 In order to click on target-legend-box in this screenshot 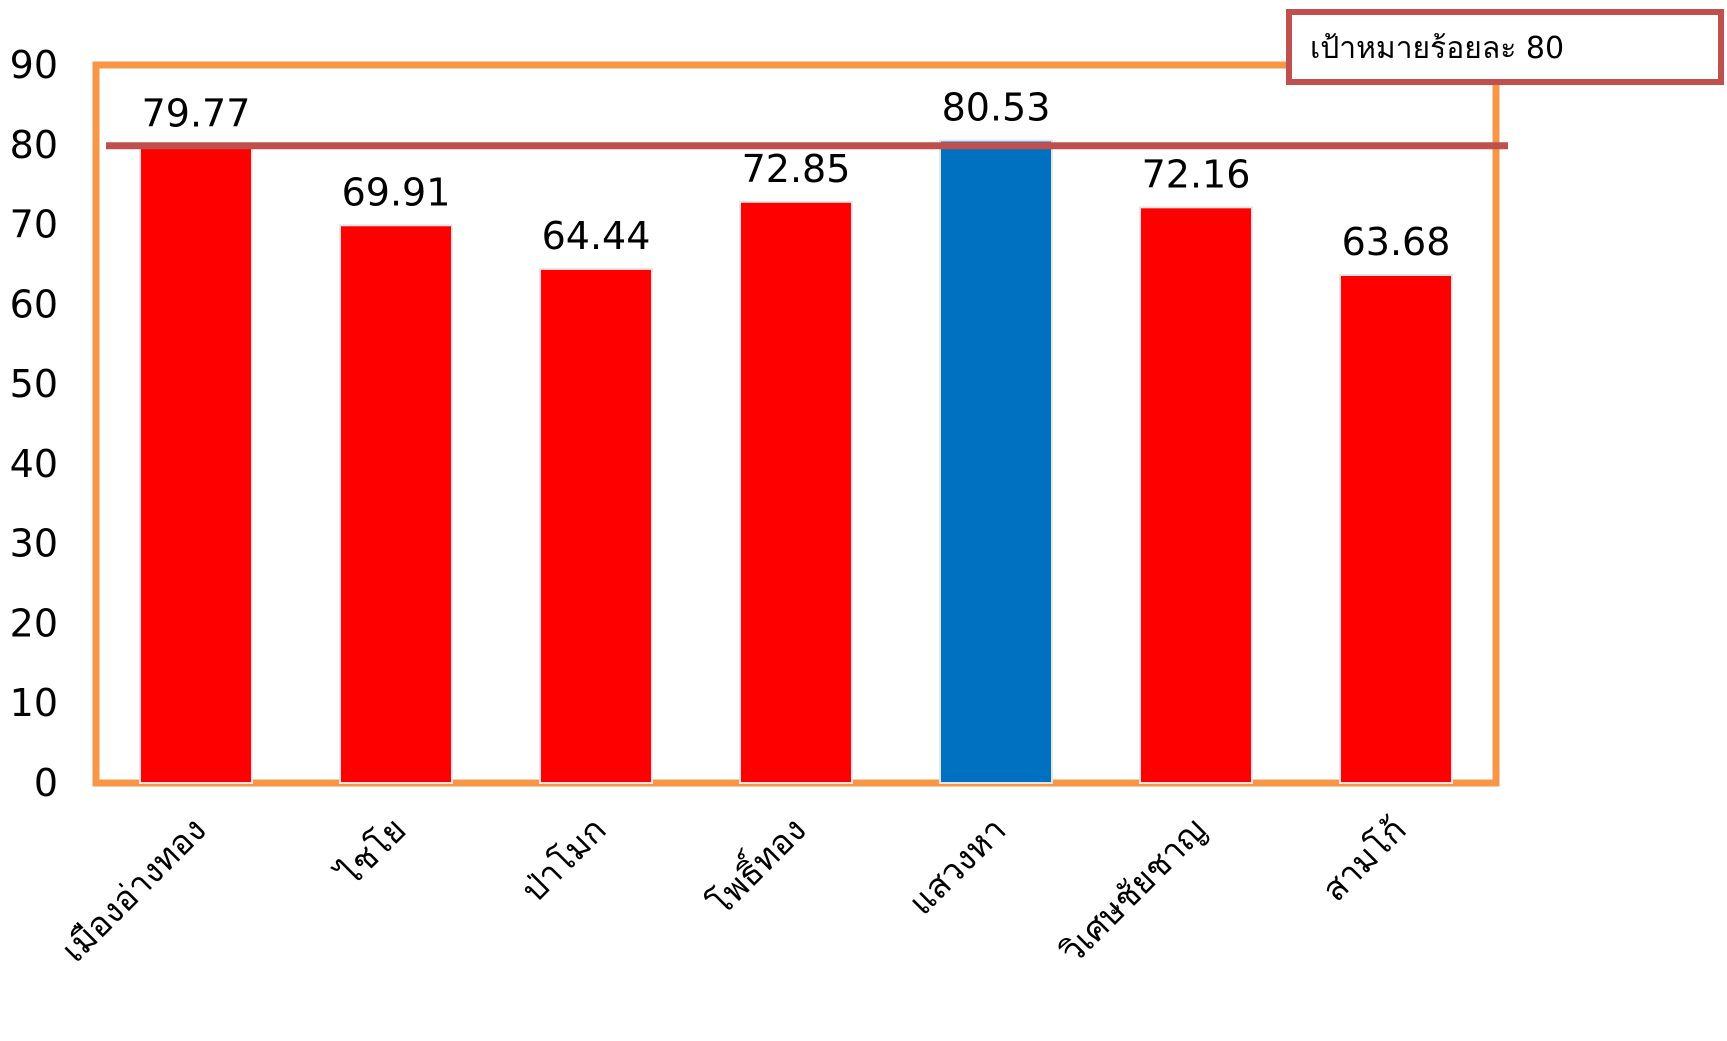, I will do `click(1505, 47)`.